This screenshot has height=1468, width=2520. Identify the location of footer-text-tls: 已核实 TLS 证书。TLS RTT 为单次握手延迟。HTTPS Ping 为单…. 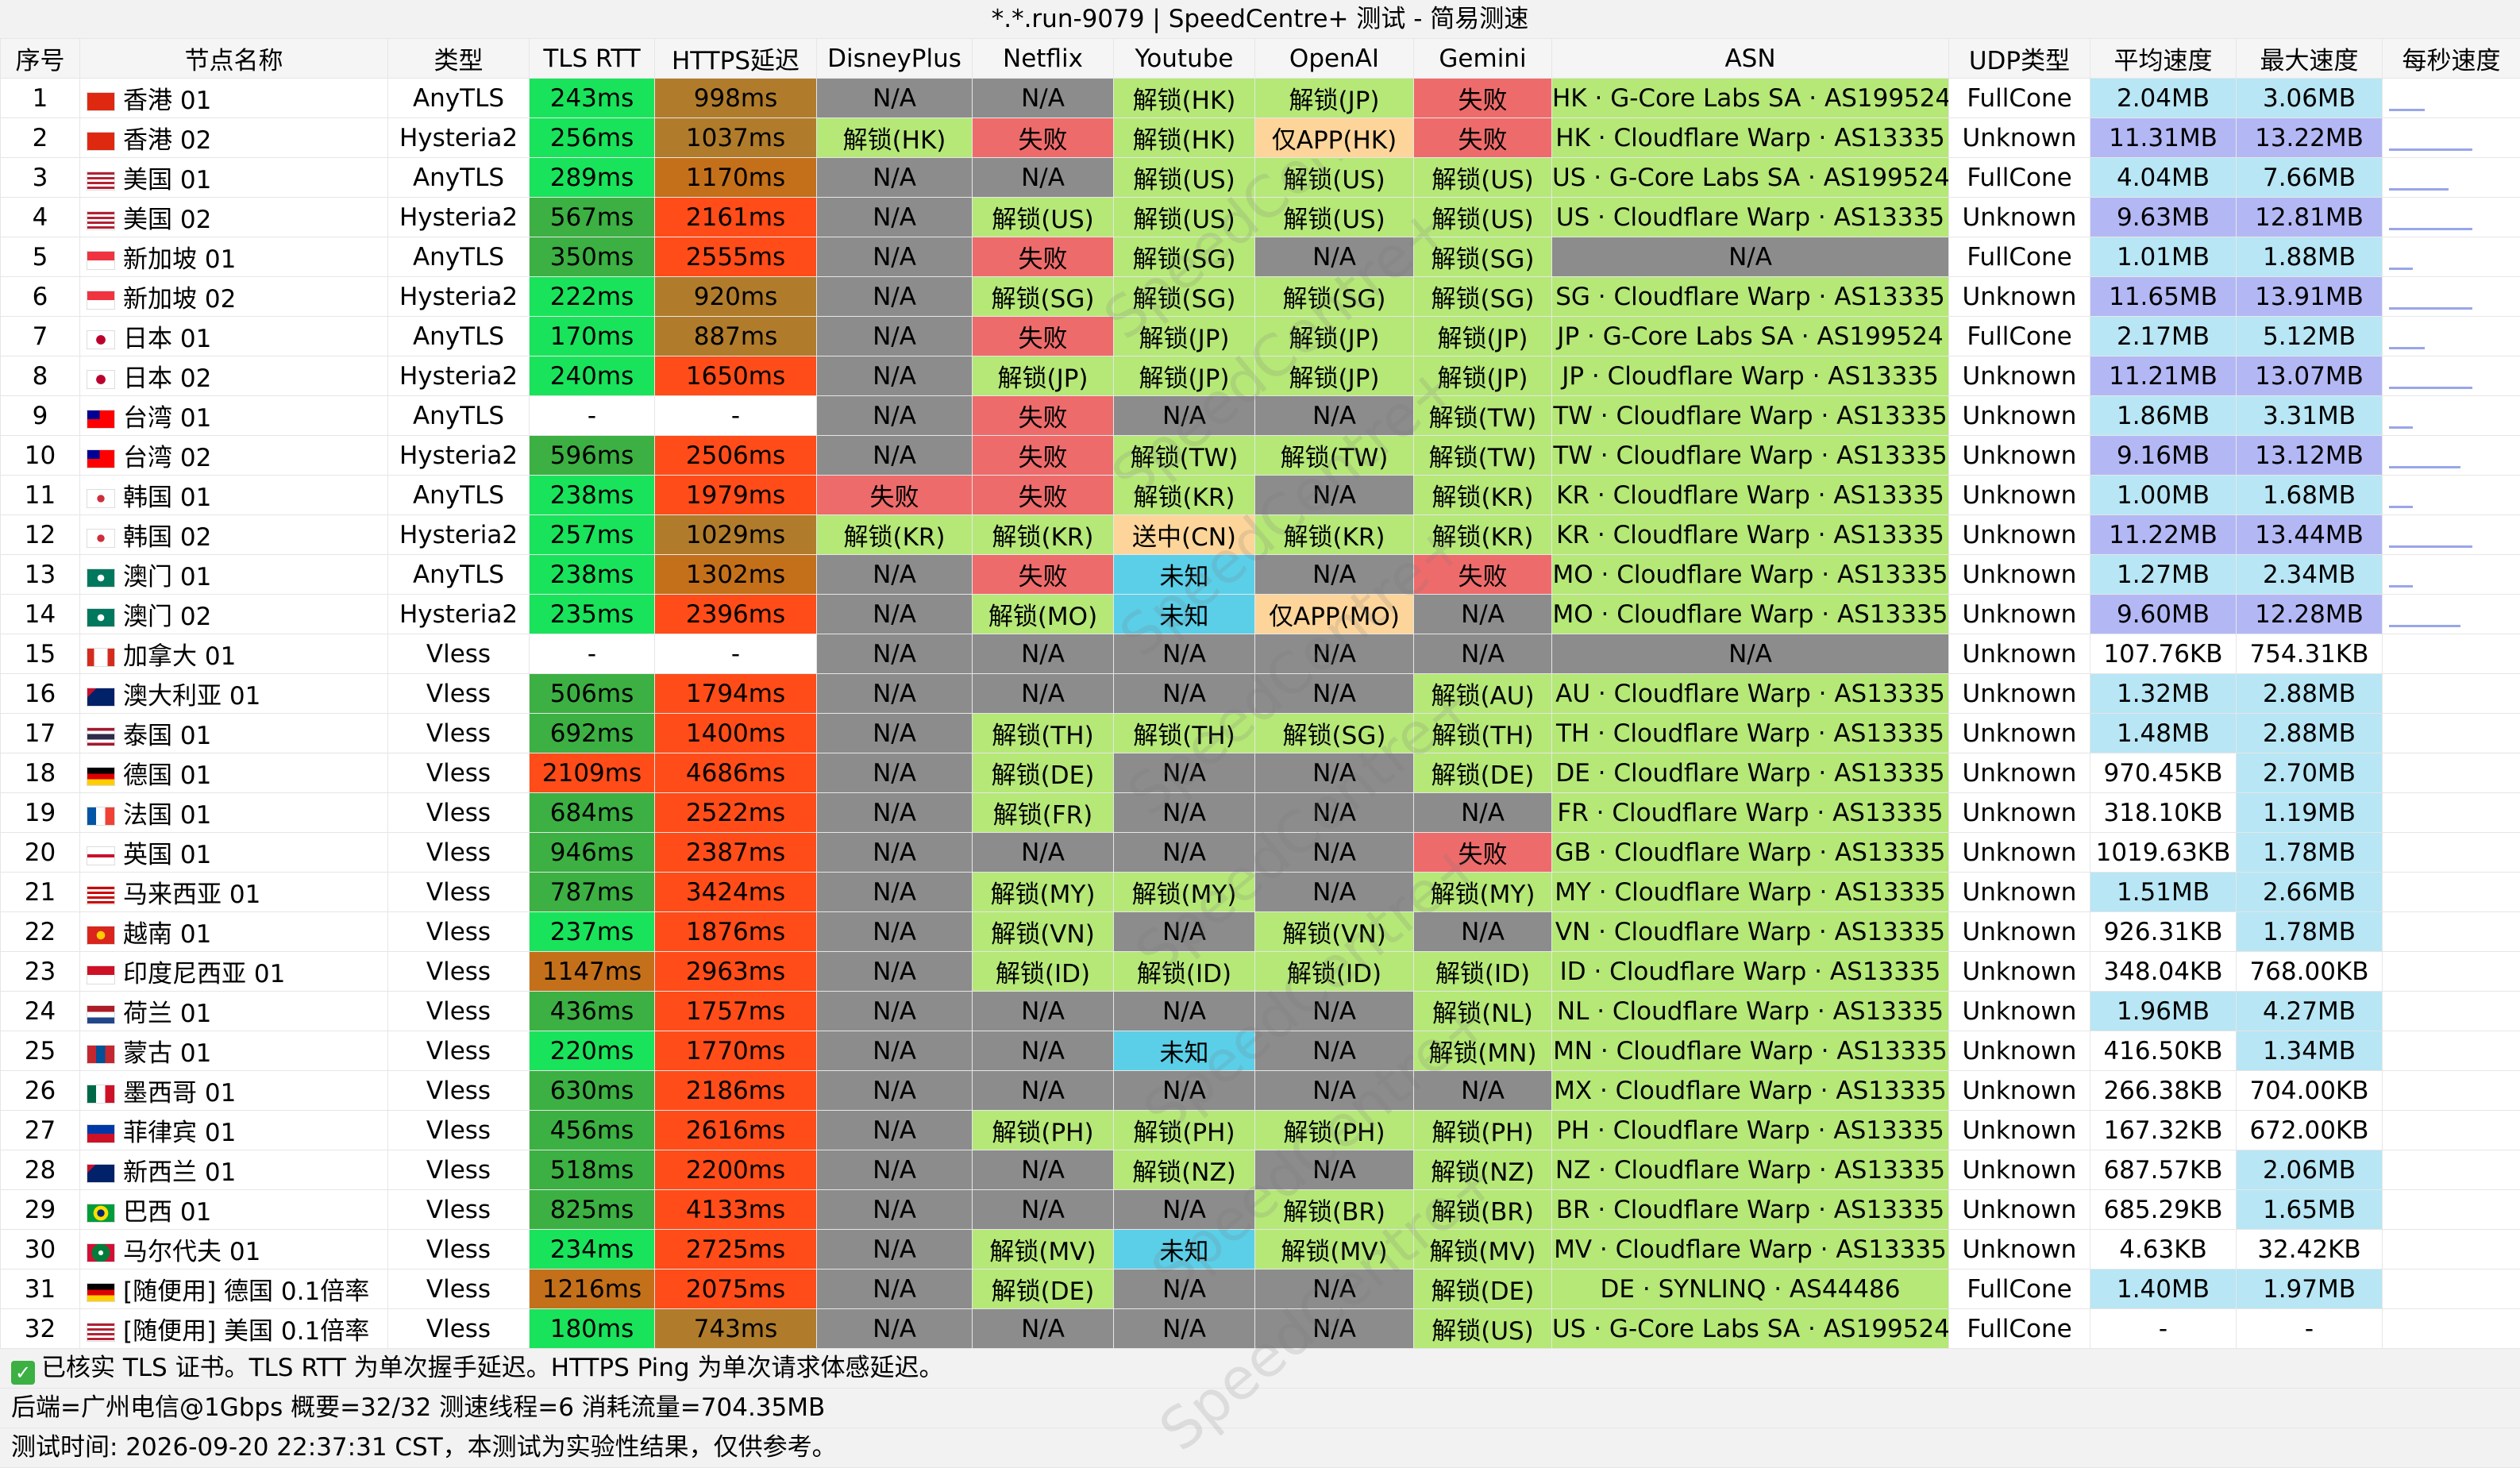
(492, 1368).